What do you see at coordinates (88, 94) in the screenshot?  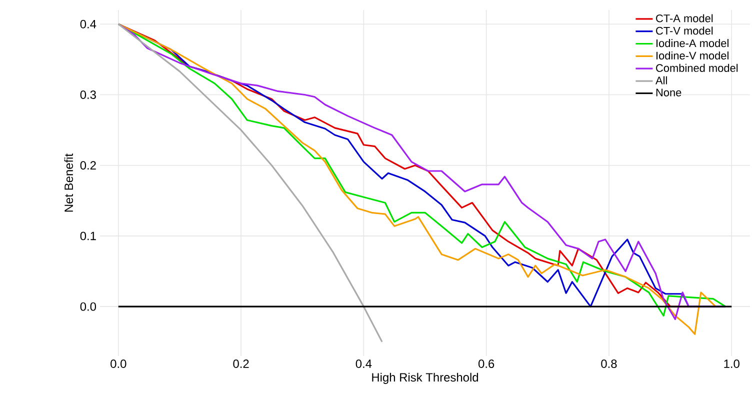 I see `y-tick-label: 0.3` at bounding box center [88, 94].